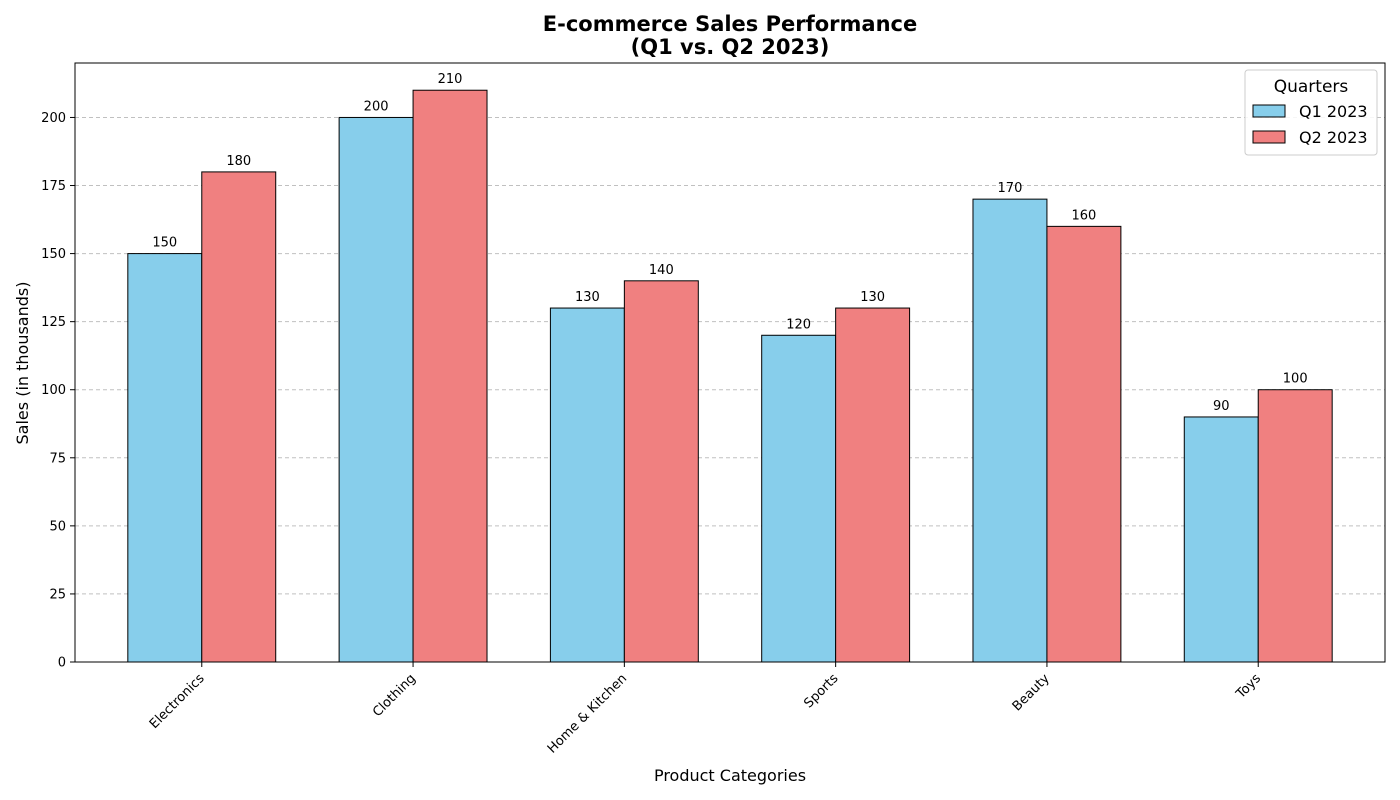 The width and height of the screenshot is (1400, 800). Describe the element at coordinates (1269, 111) in the screenshot. I see `legend-swatch-q1` at that location.